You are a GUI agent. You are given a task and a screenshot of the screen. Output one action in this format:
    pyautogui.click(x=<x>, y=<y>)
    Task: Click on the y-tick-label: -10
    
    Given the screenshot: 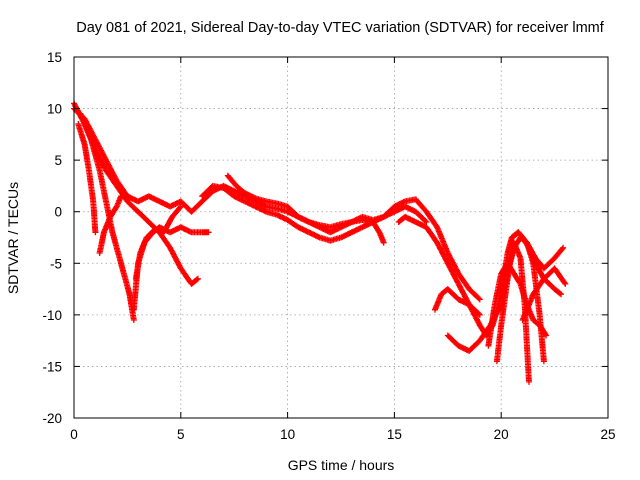 What is the action you would take?
    pyautogui.click(x=52, y=315)
    